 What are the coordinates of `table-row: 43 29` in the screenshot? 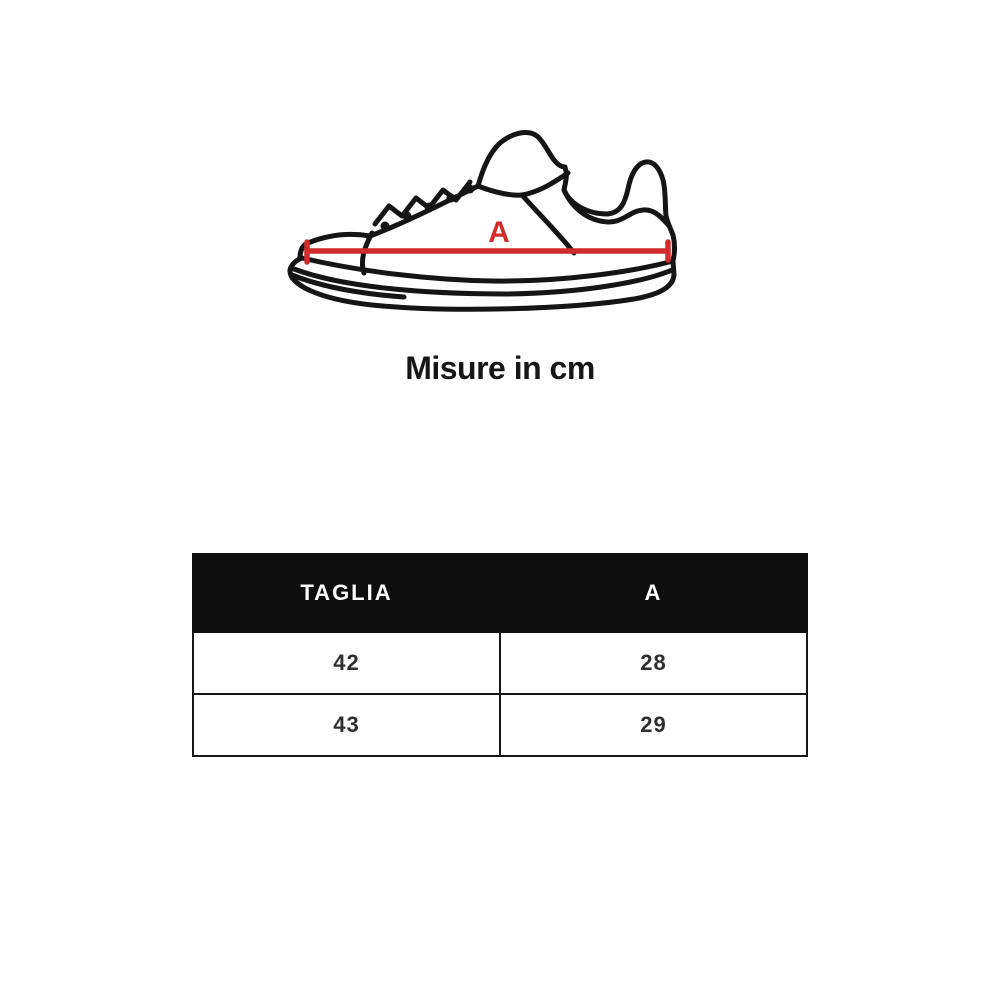 It's located at (500, 725).